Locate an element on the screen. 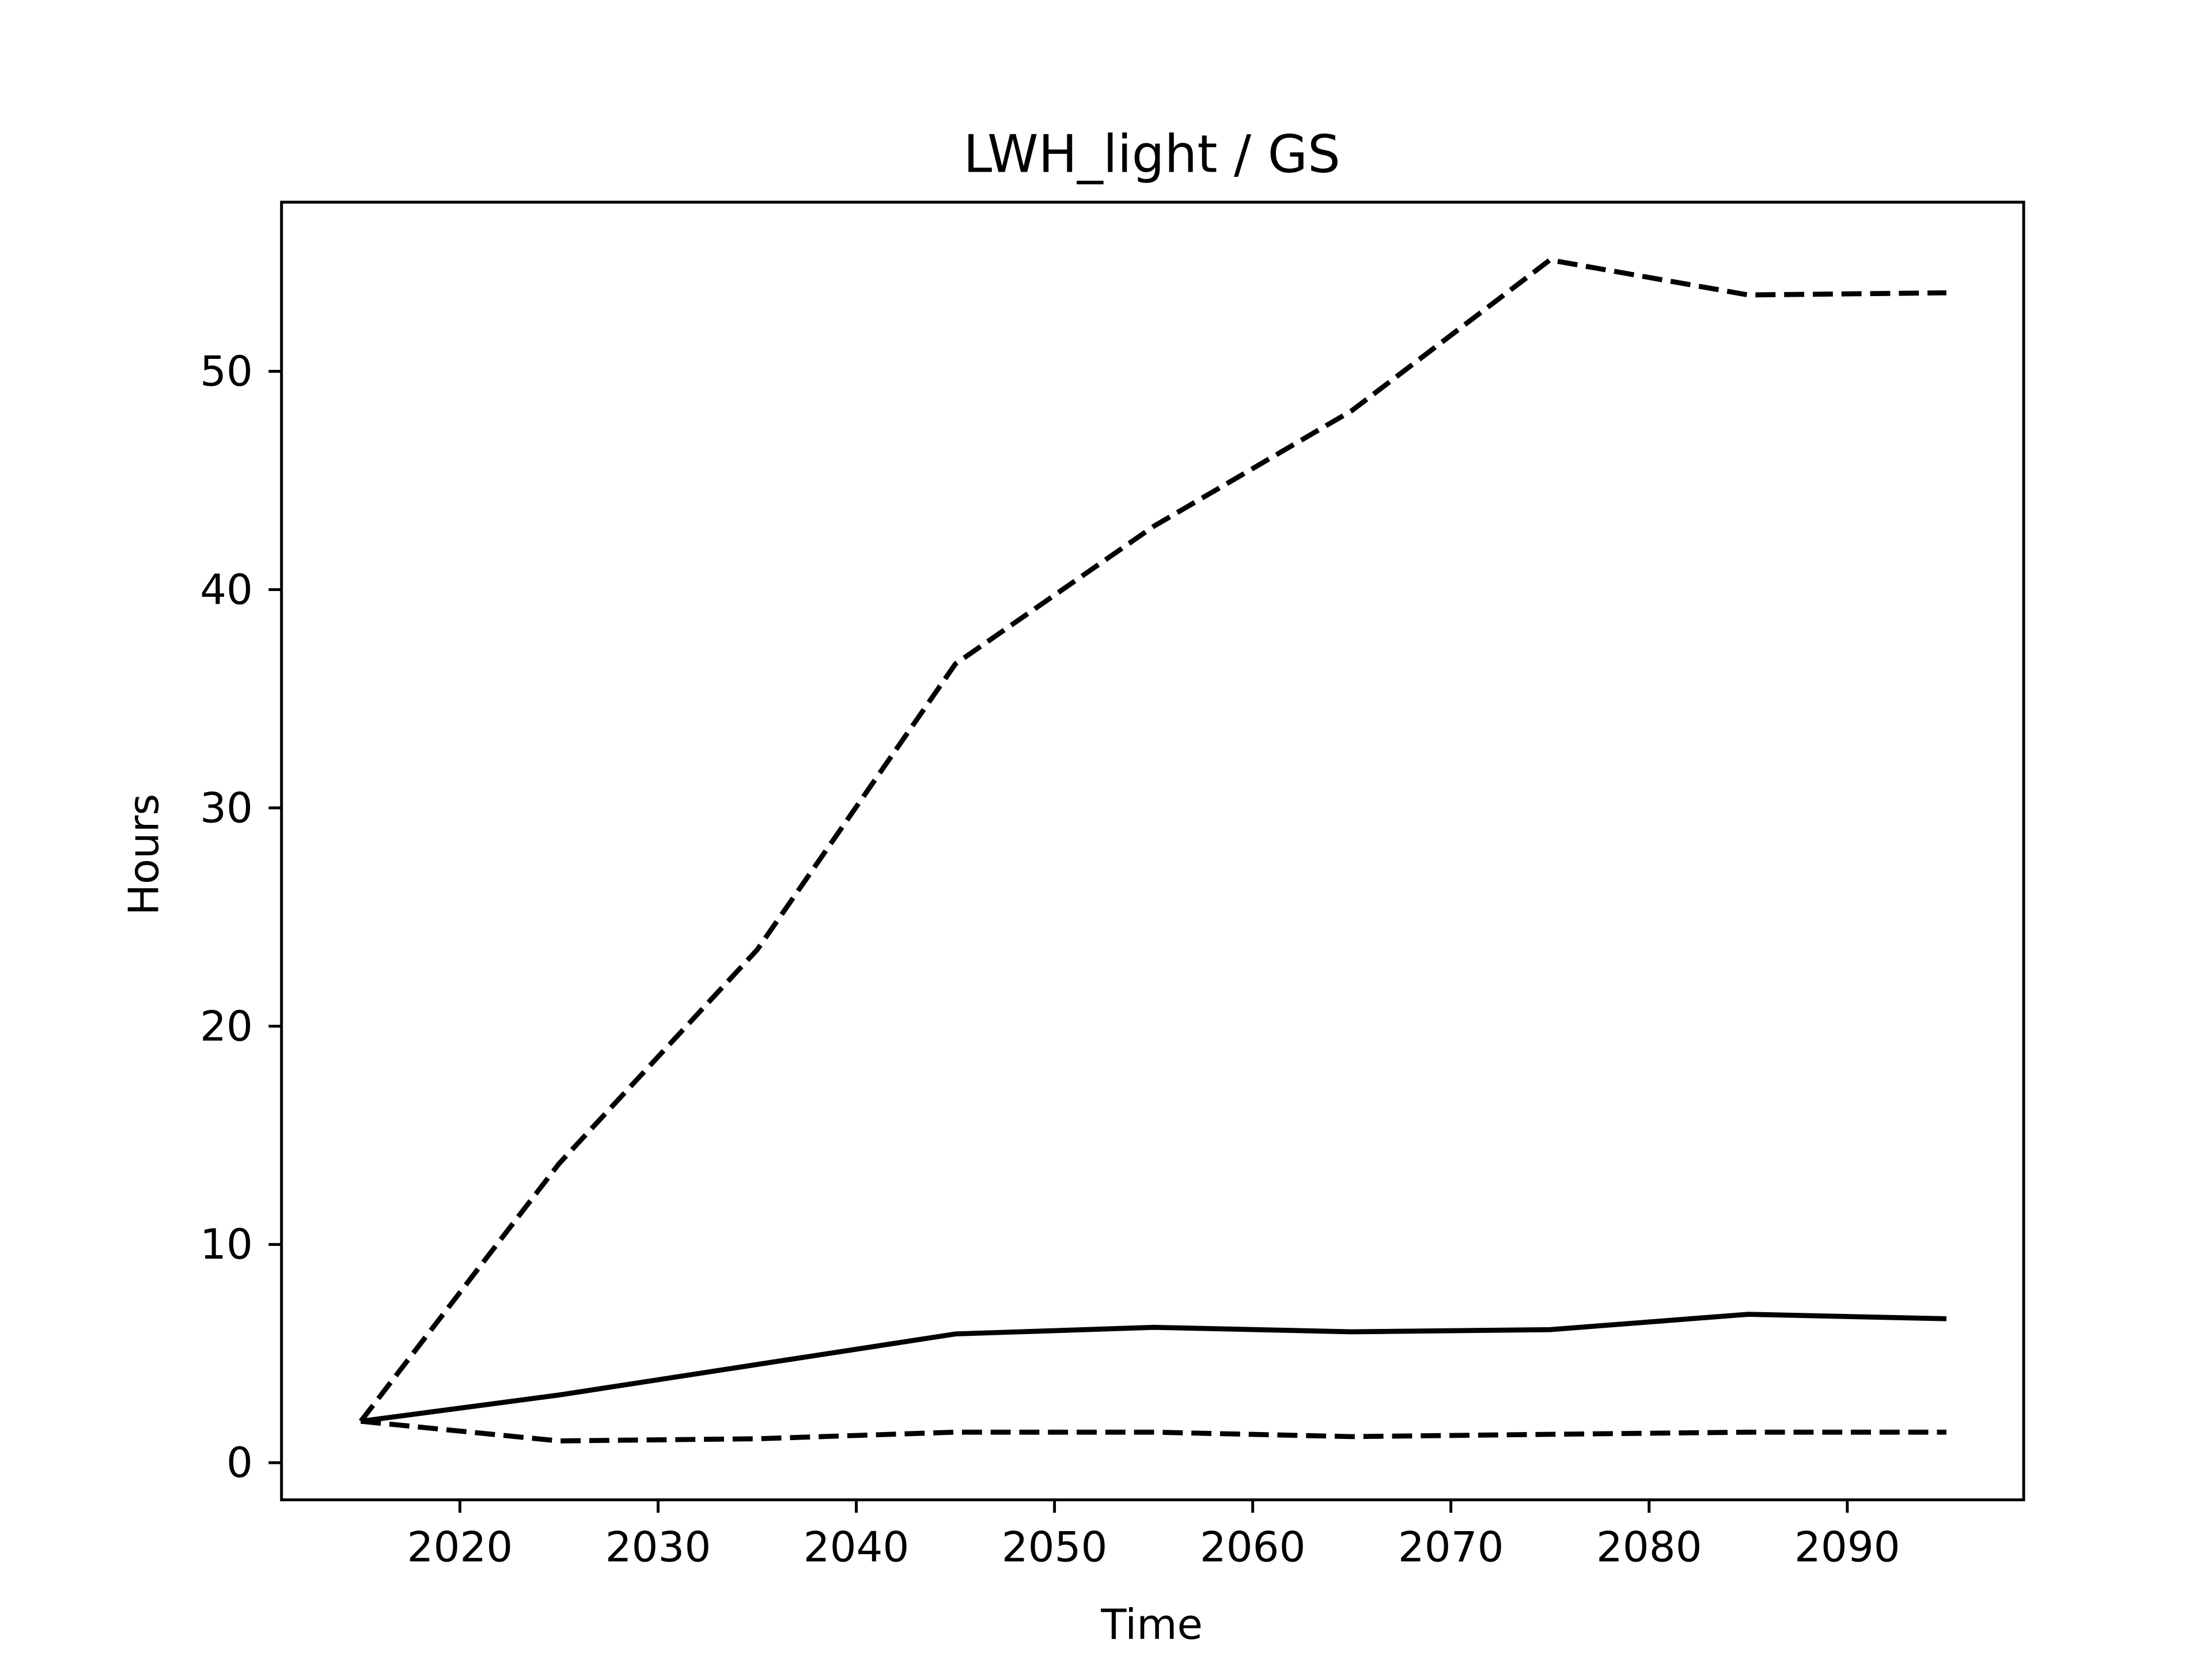 The image size is (2212, 1659). x-tick-label: 2080 is located at coordinates (1649, 1548).